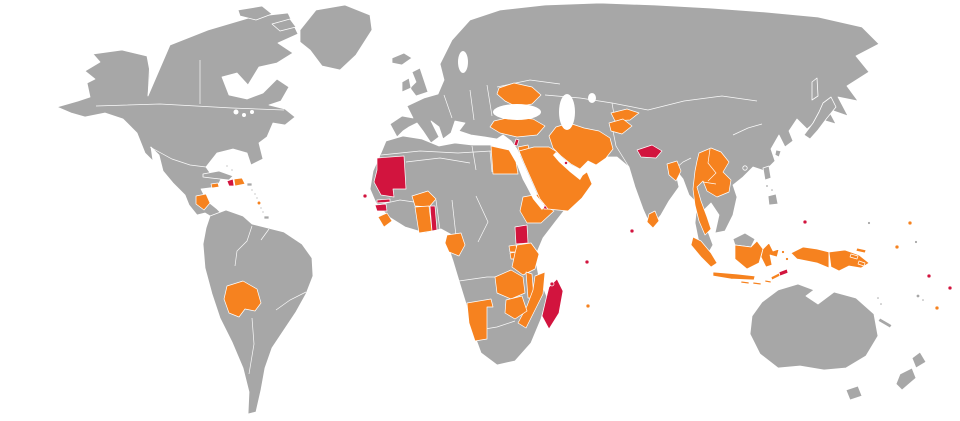 This screenshot has height=421, width=960. Describe the element at coordinates (203, 202) in the screenshot. I see `country-nicaragua` at that location.